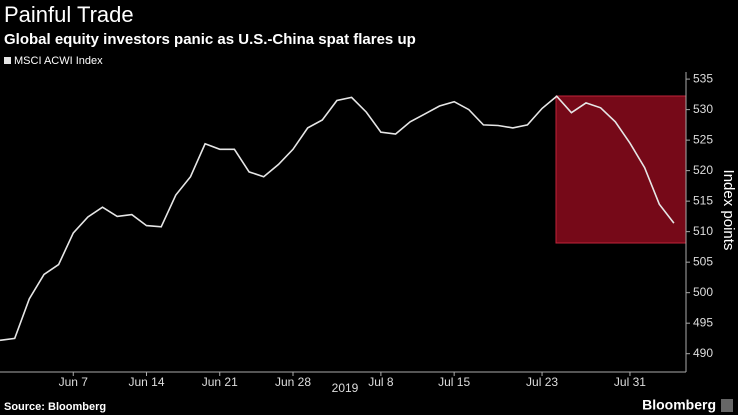 Image resolution: width=738 pixels, height=415 pixels. Describe the element at coordinates (703, 322) in the screenshot. I see `y-tick-label: 495` at that location.